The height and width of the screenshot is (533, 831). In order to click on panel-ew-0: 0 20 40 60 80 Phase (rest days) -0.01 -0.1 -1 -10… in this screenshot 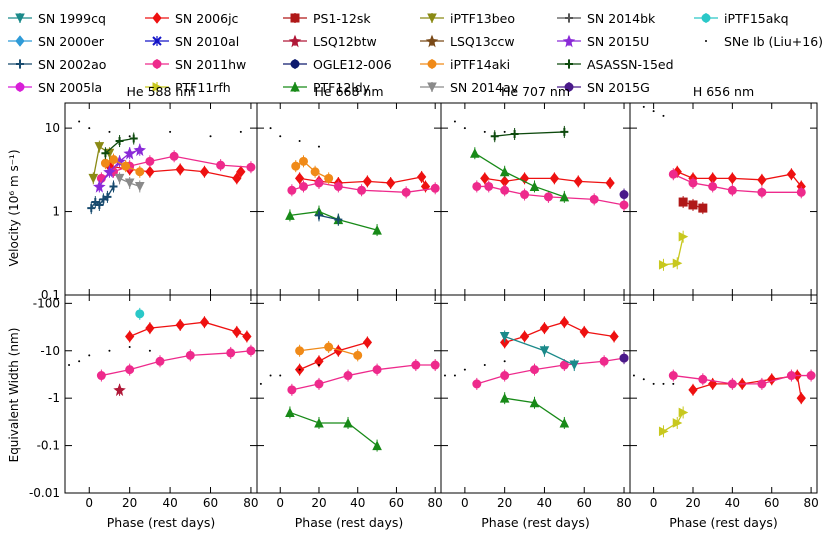, I will do `click(144, 412)`.